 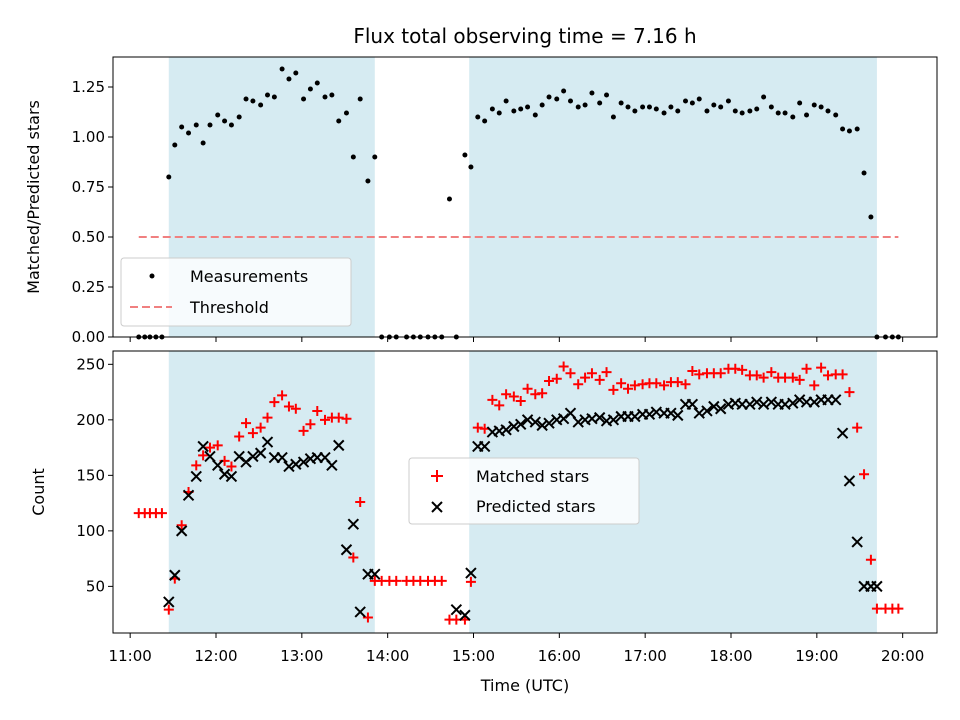 I want to click on top-legend: Measurements Threshold, so click(x=236, y=292).